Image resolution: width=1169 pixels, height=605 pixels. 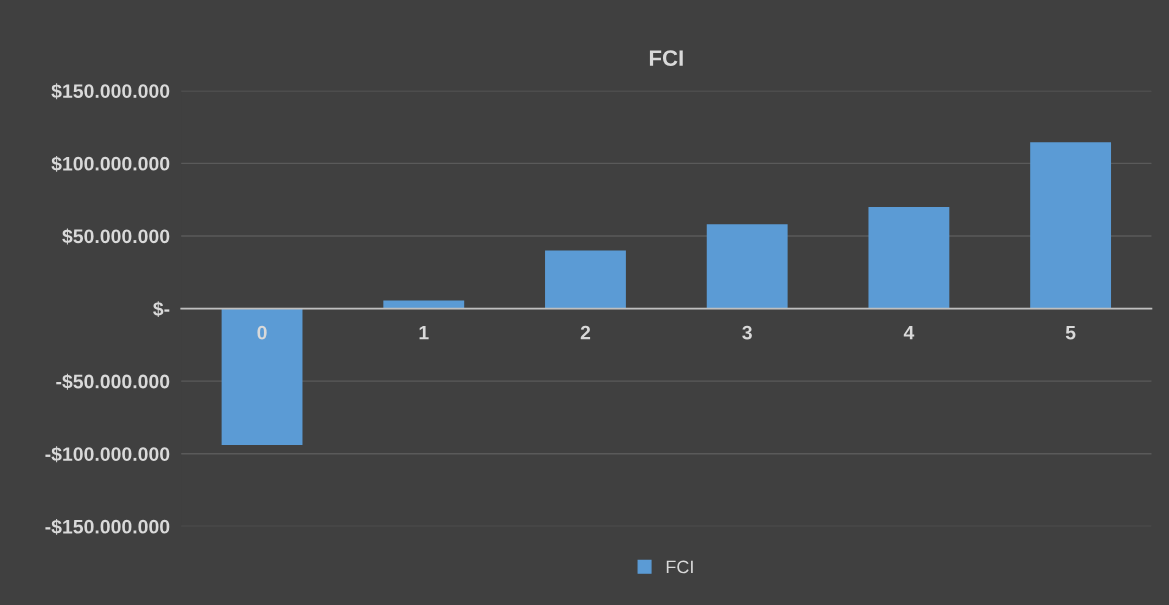 I want to click on x-tick-label: 4, so click(x=909, y=332).